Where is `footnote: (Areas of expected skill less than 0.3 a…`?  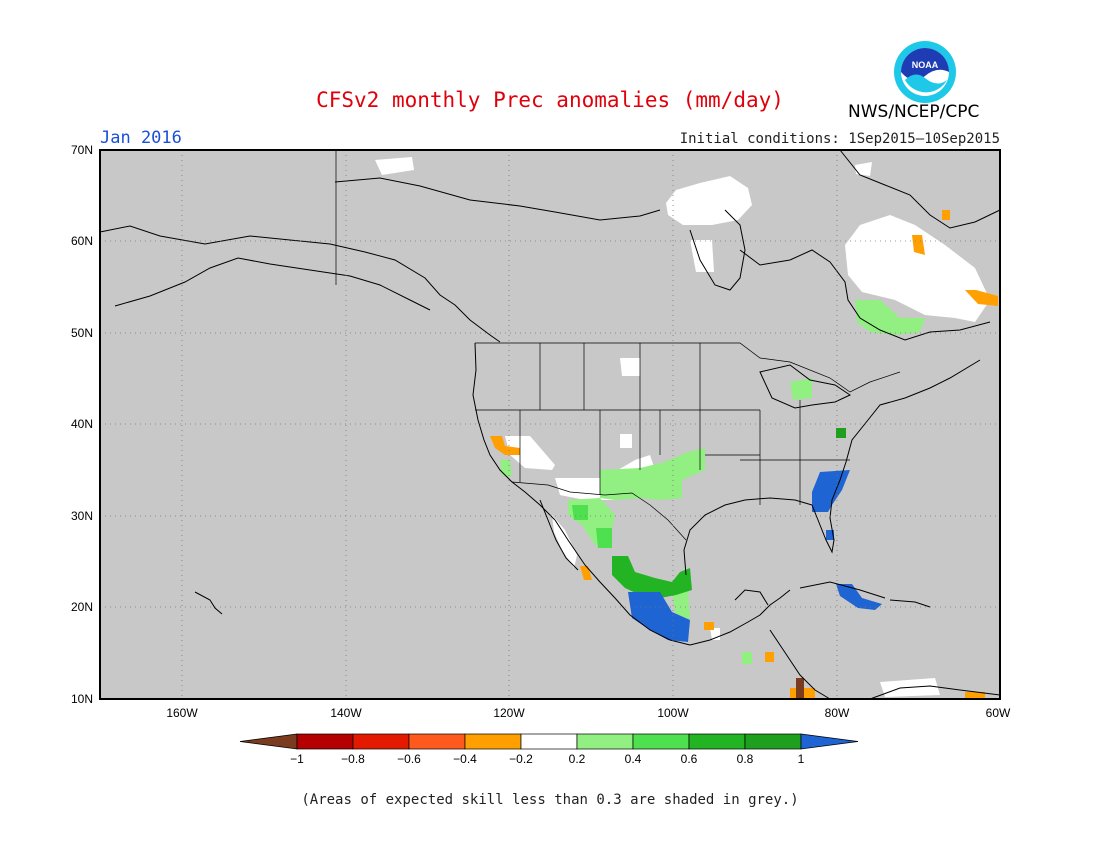
footnote: (Areas of expected skill less than 0.3 a… is located at coordinates (550, 800).